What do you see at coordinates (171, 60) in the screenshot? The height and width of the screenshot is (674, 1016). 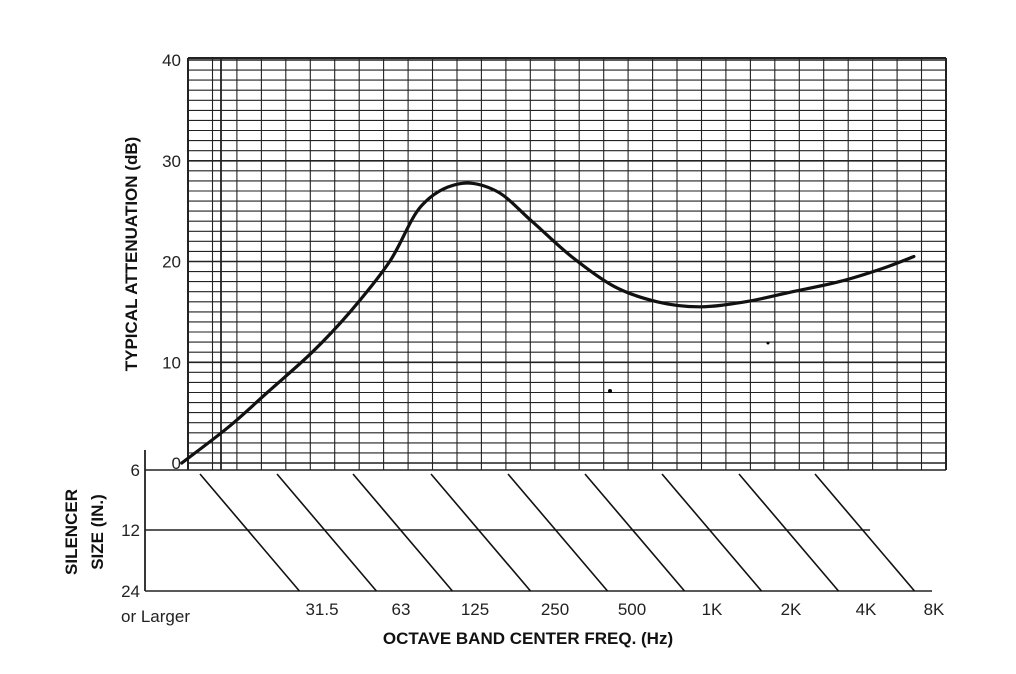 I see `y-tick-label: 40` at bounding box center [171, 60].